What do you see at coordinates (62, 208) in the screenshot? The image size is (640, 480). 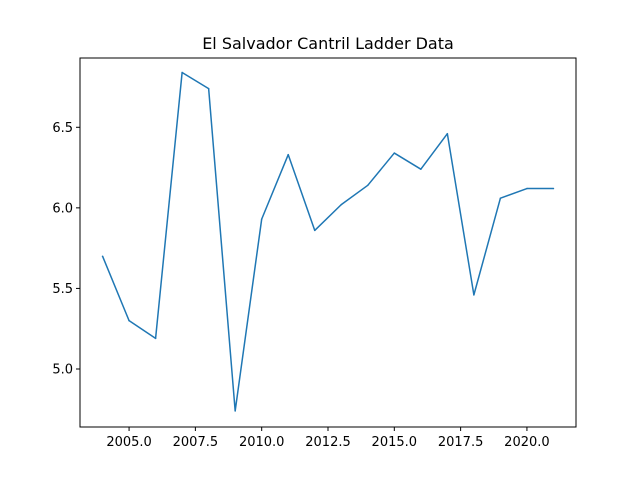 I see `y-tick-label: 6.0` at bounding box center [62, 208].